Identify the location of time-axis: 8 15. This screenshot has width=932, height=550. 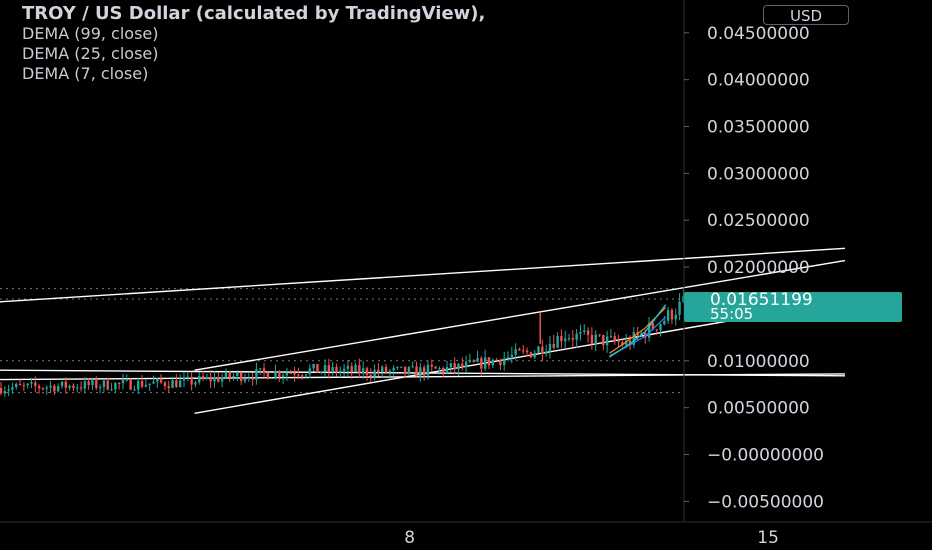
(591, 538).